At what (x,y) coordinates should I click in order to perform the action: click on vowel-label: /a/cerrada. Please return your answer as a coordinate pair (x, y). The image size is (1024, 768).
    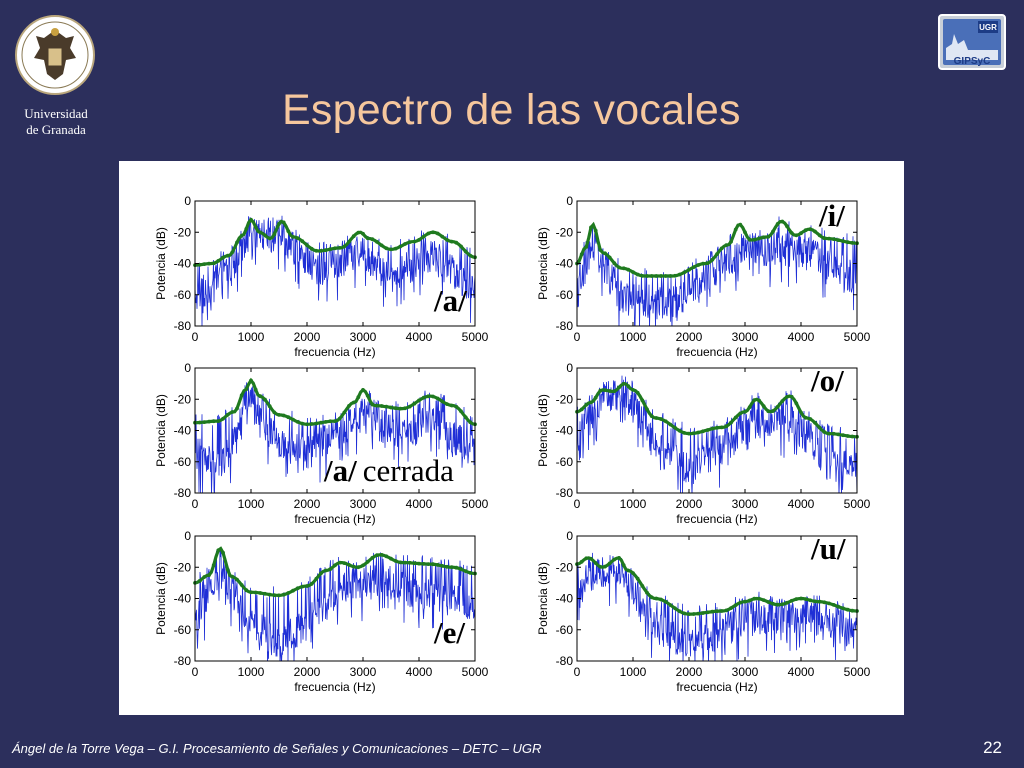
    Looking at the image, I should click on (388, 470).